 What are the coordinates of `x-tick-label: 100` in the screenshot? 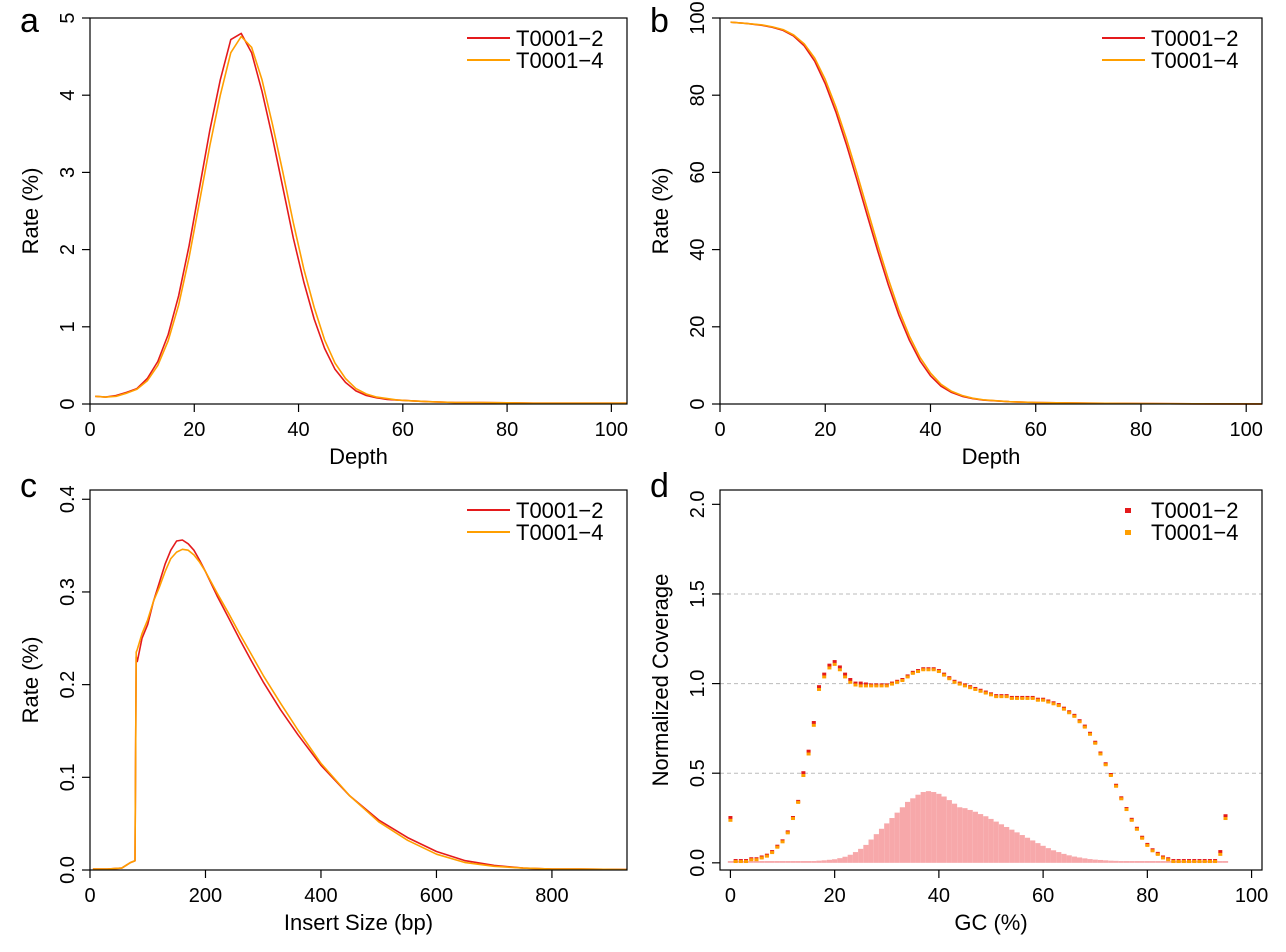 It's located at (1246, 430).